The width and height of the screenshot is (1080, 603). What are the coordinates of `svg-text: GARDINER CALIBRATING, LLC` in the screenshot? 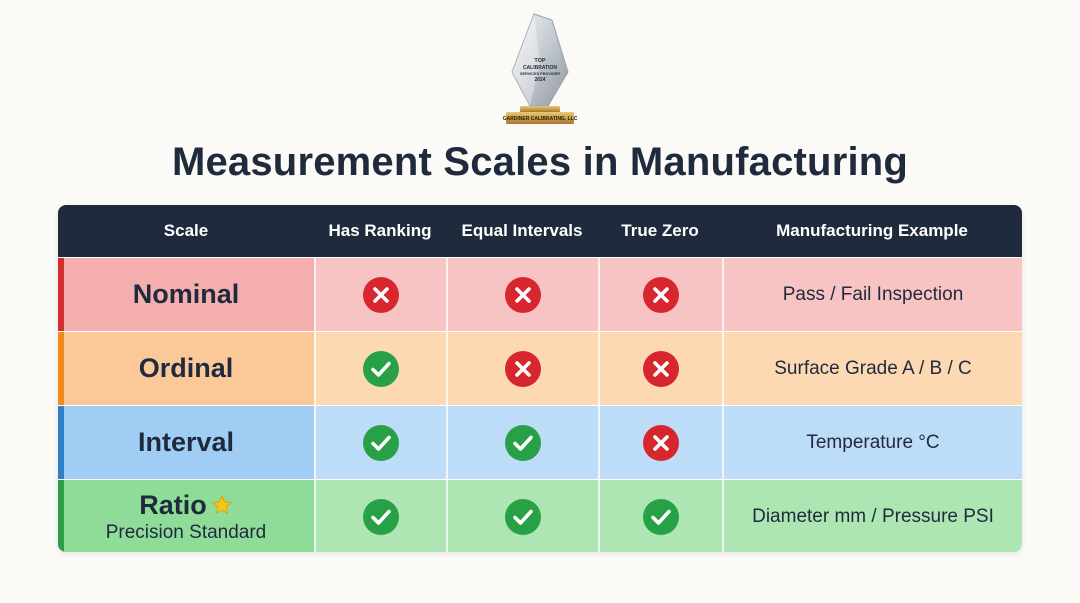 It's located at (540, 119).